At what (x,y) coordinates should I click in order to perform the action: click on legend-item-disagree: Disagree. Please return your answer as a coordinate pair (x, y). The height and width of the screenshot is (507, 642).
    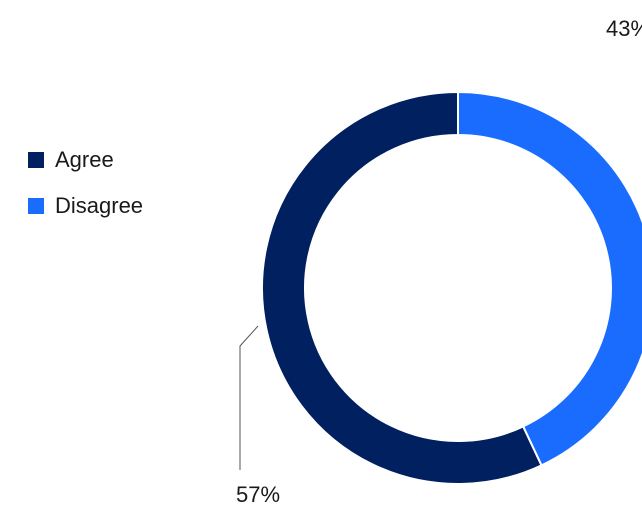
    Looking at the image, I should click on (85, 206).